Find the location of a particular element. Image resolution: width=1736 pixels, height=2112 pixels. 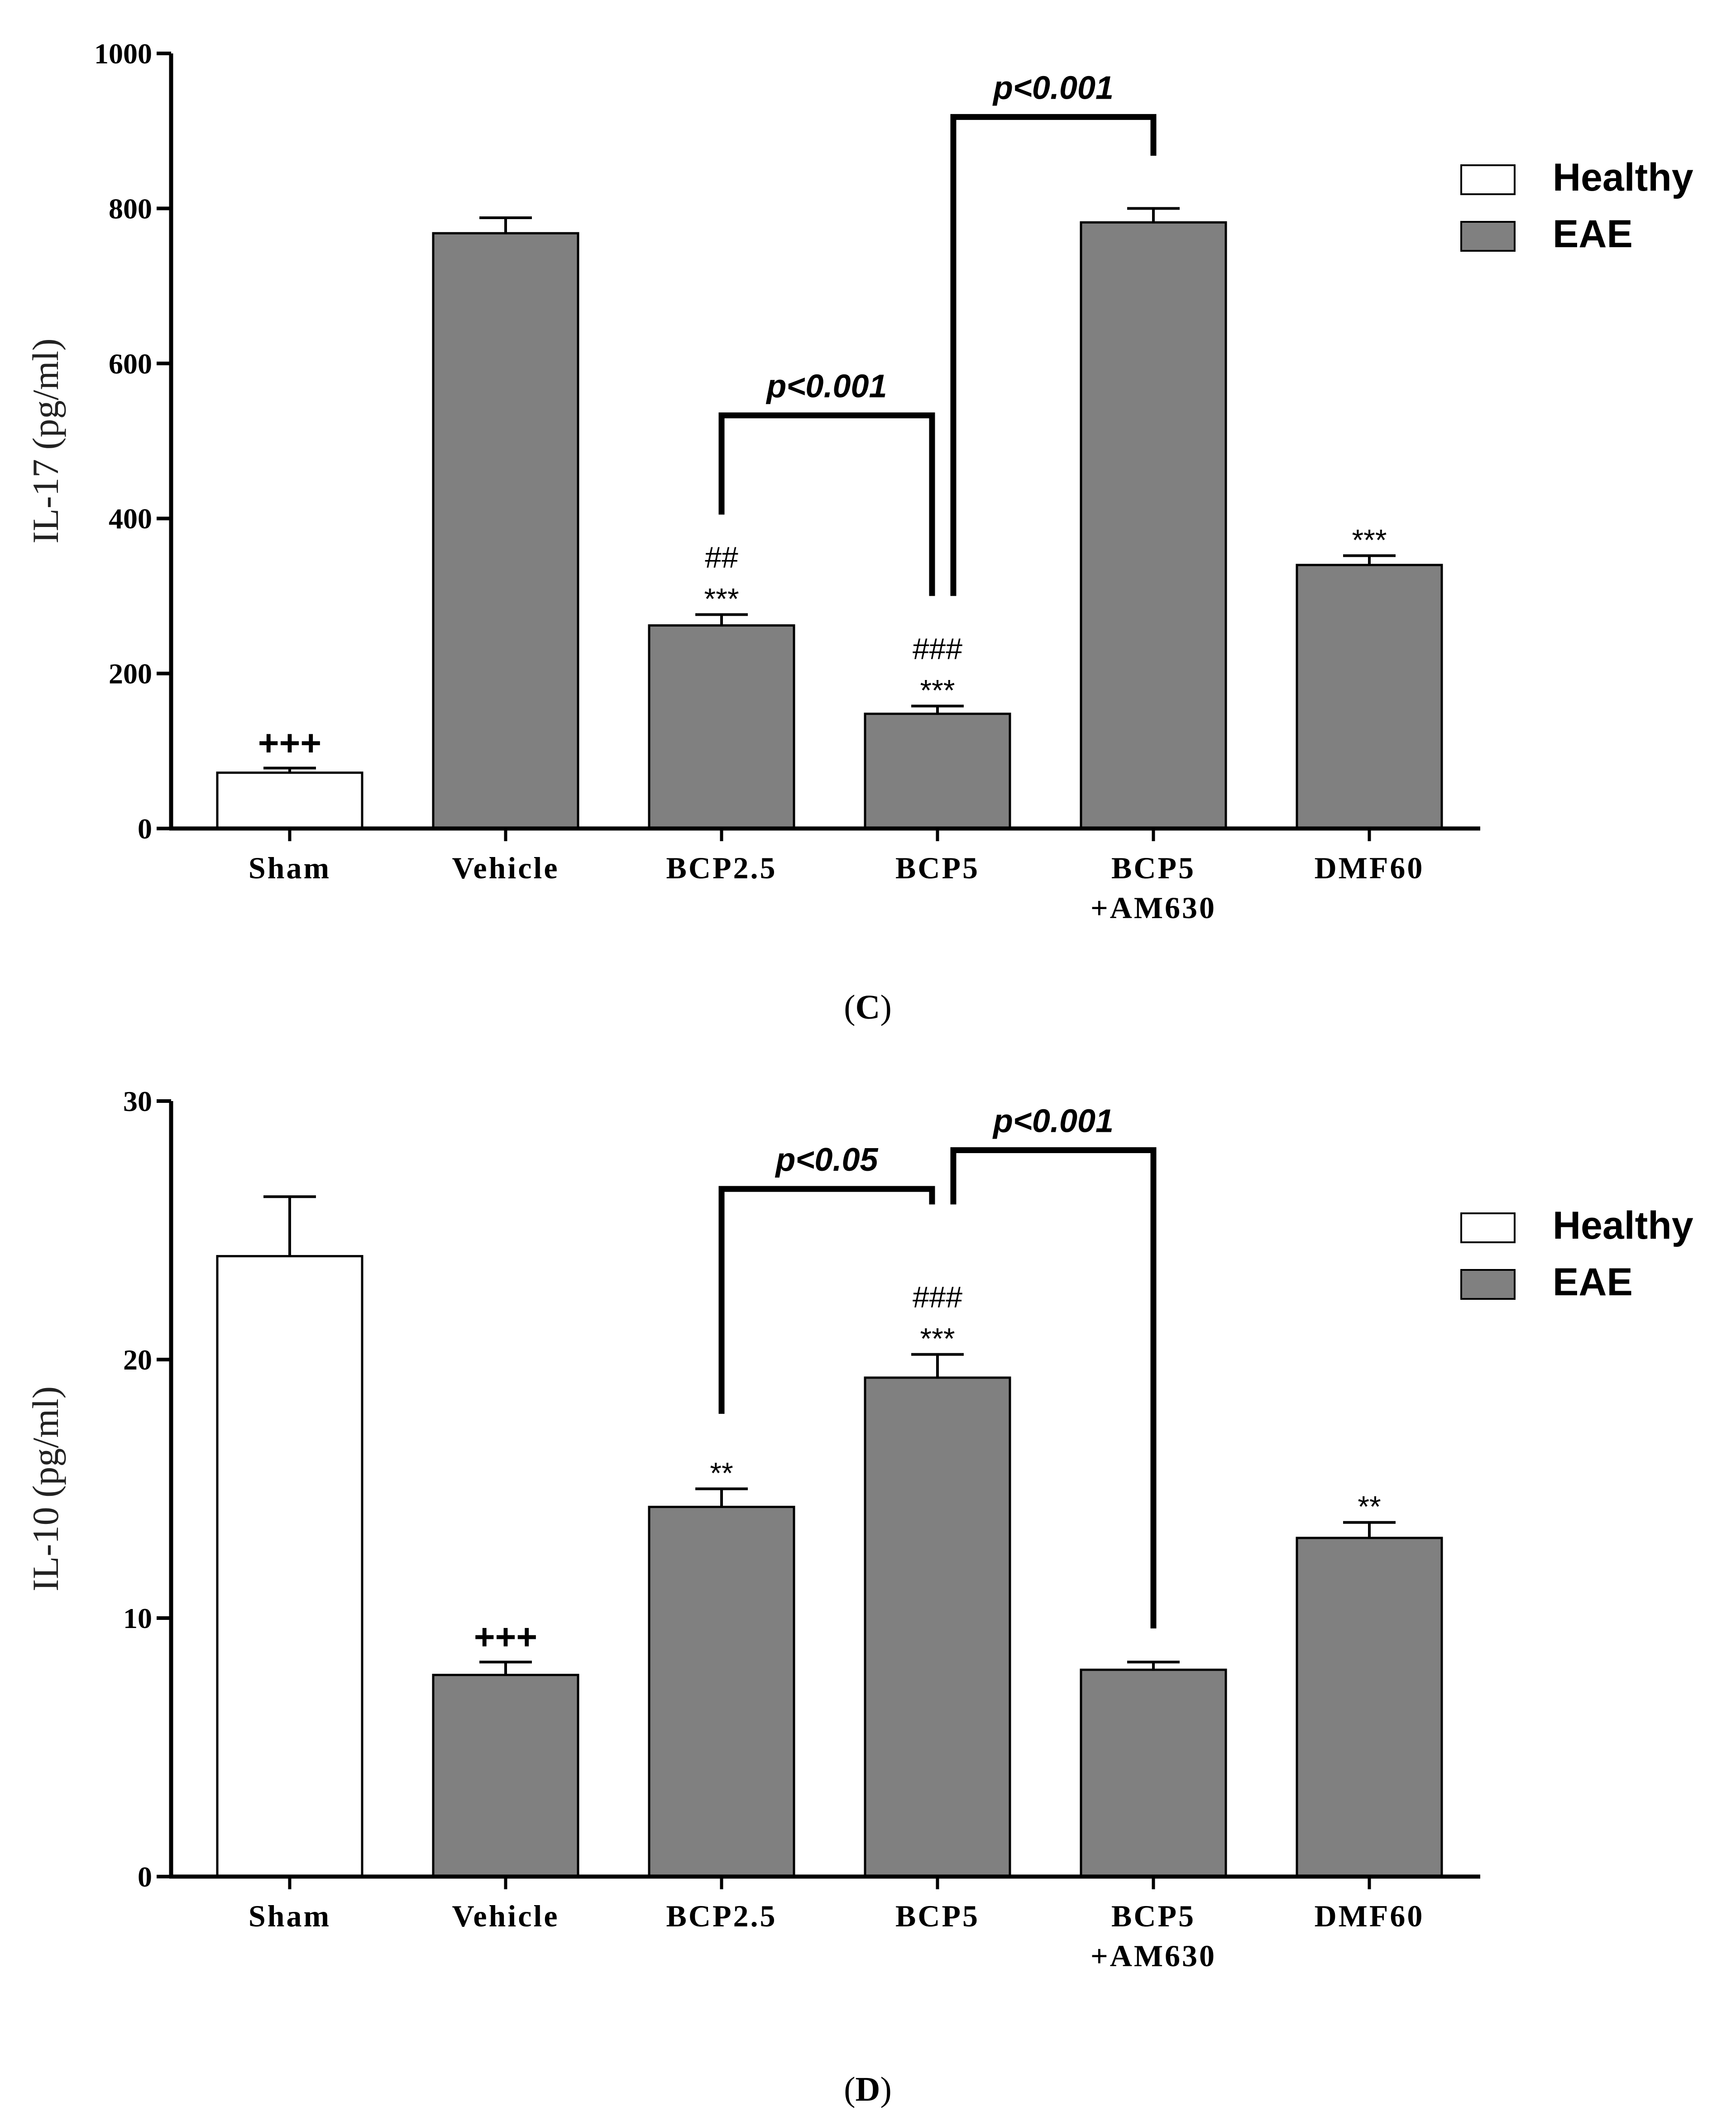

y-tick-label: 600 is located at coordinates (130, 364).